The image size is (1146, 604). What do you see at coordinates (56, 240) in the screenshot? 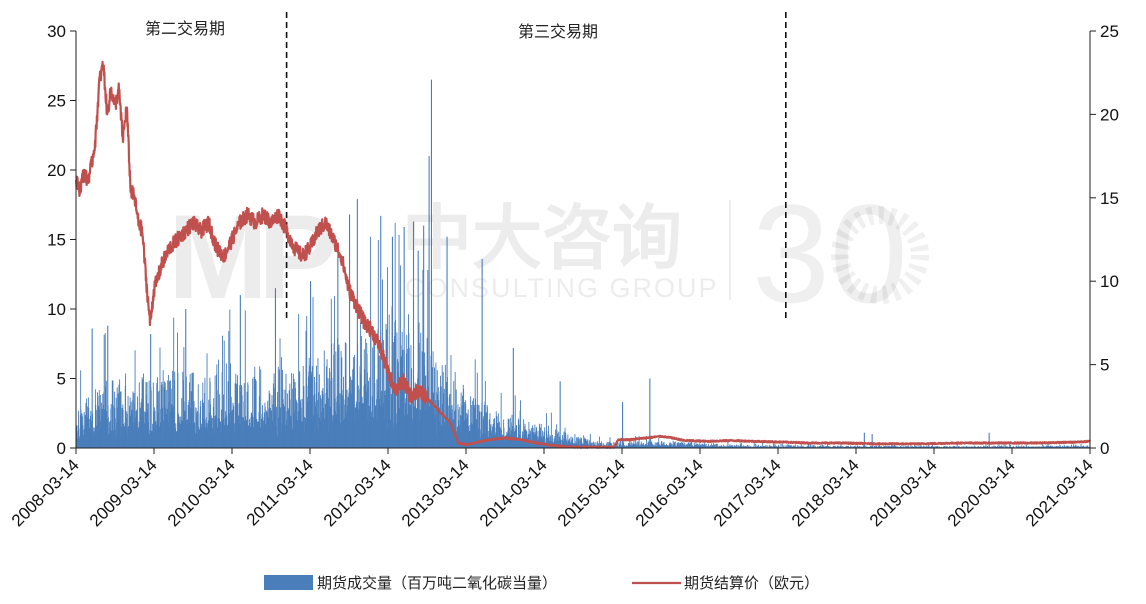
I see `y-left-tick-label: 15` at bounding box center [56, 240].